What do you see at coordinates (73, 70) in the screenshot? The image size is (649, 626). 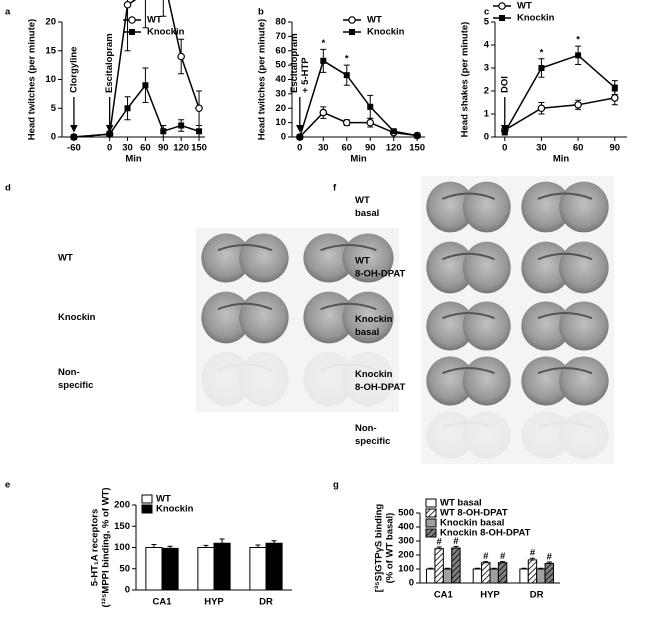 I see `annotation-text: Clorgyline` at bounding box center [73, 70].